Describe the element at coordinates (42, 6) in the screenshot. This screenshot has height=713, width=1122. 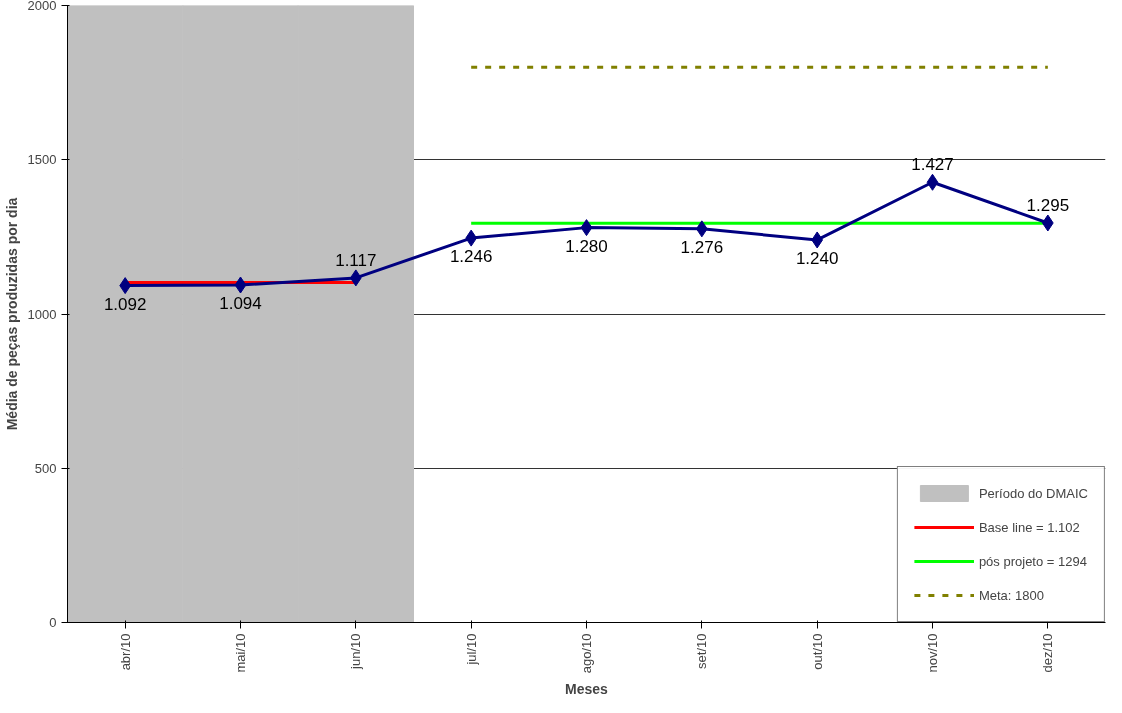
I see `y-tick-label: 2000` at that location.